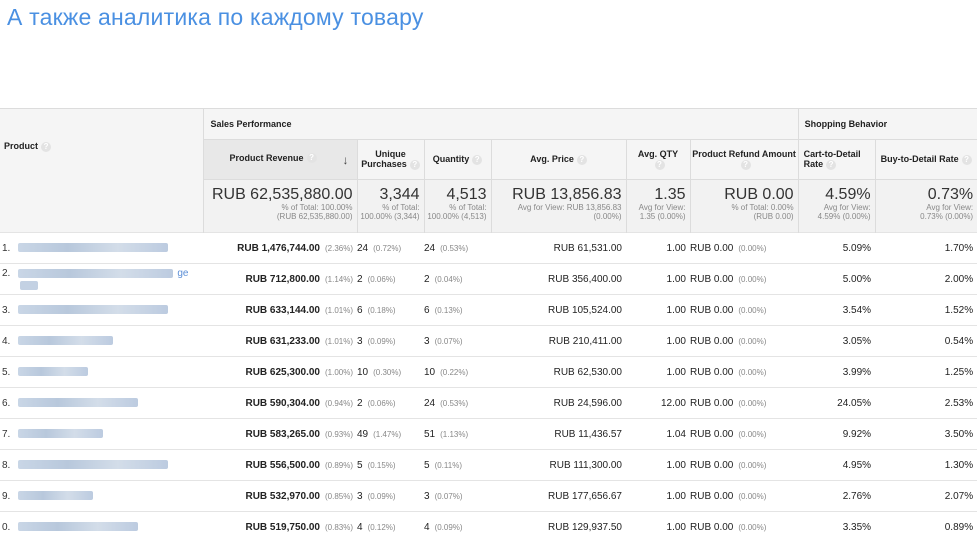 The height and width of the screenshot is (542, 977). I want to click on product-cell: 7., so click(101, 434).